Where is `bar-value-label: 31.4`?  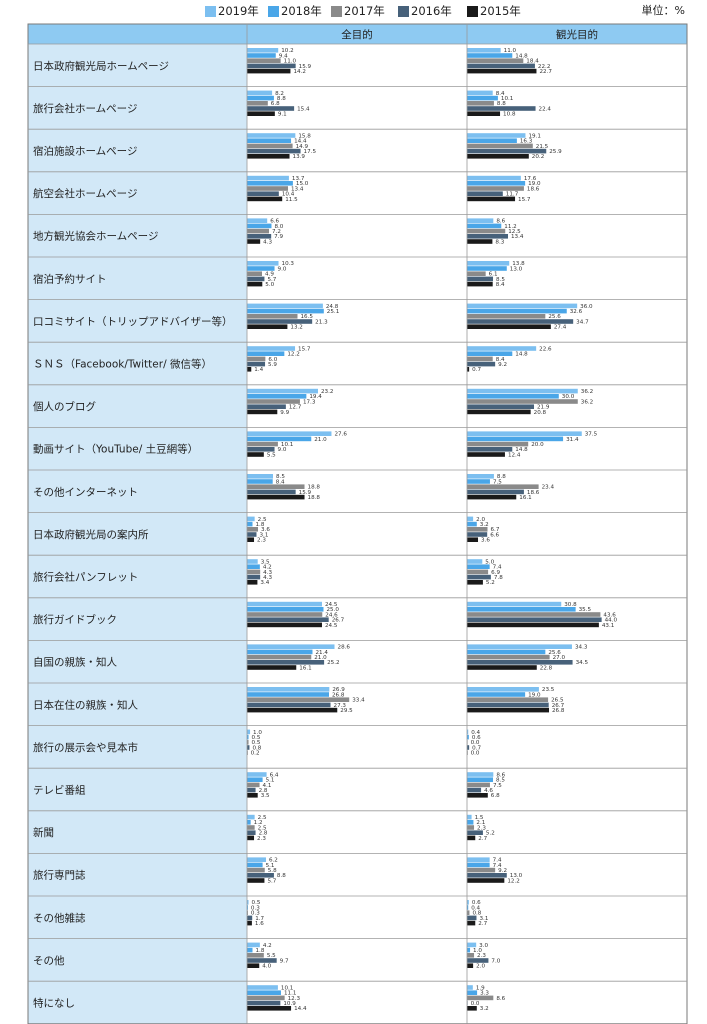
bar-value-label: 31.4 is located at coordinates (572, 440).